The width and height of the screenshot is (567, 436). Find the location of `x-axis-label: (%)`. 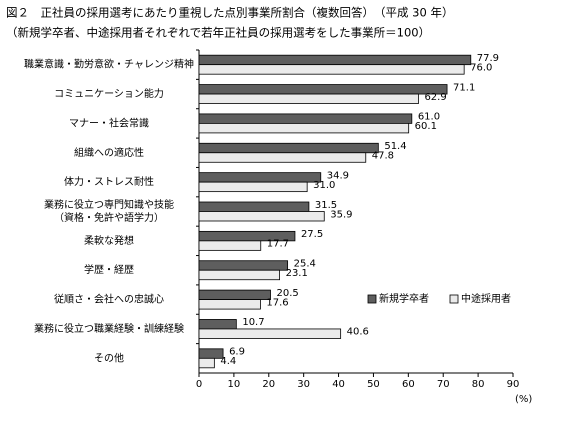

x-axis-label: (%) is located at coordinates (523, 399).